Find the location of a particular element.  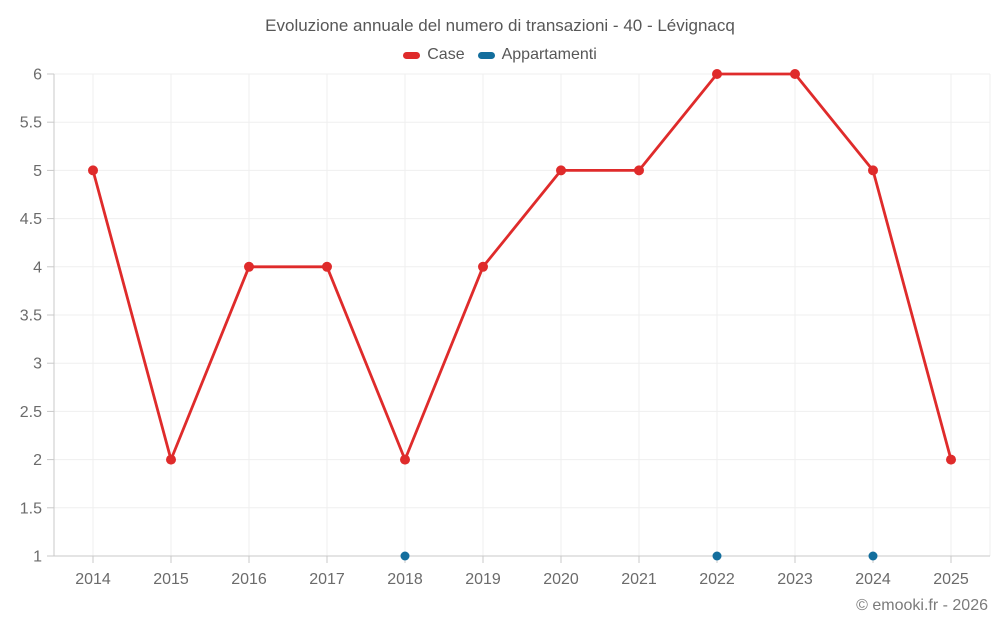

case-point-2023 is located at coordinates (795, 74).